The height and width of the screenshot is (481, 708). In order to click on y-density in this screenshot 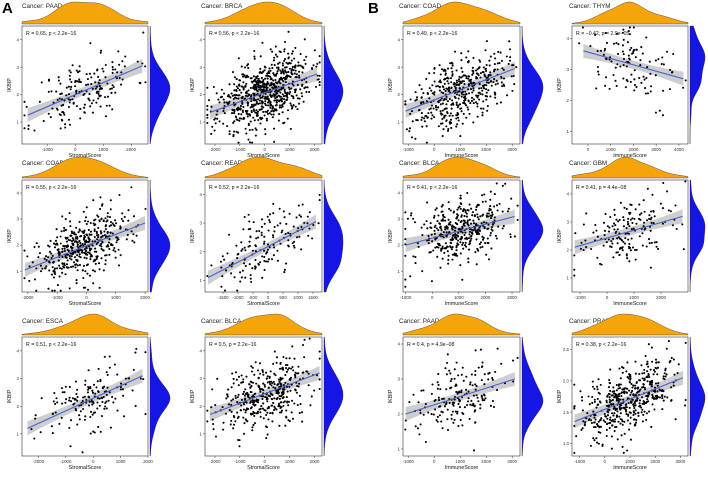, I will do `click(333, 236)`.